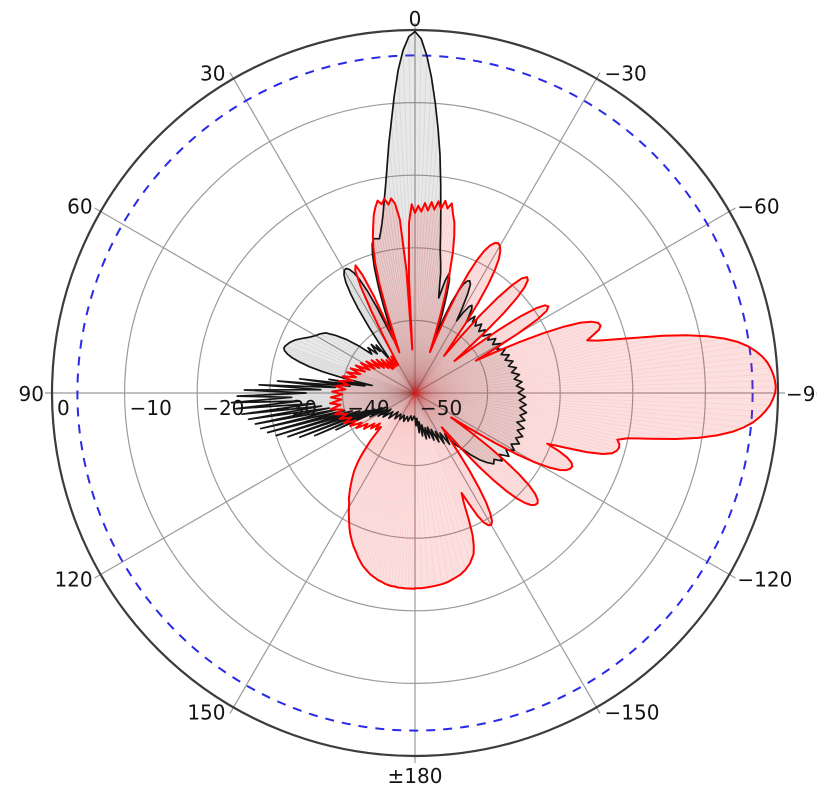 The height and width of the screenshot is (800, 817). What do you see at coordinates (296, 408) in the screenshot?
I see `radial-label: −30` at bounding box center [296, 408].